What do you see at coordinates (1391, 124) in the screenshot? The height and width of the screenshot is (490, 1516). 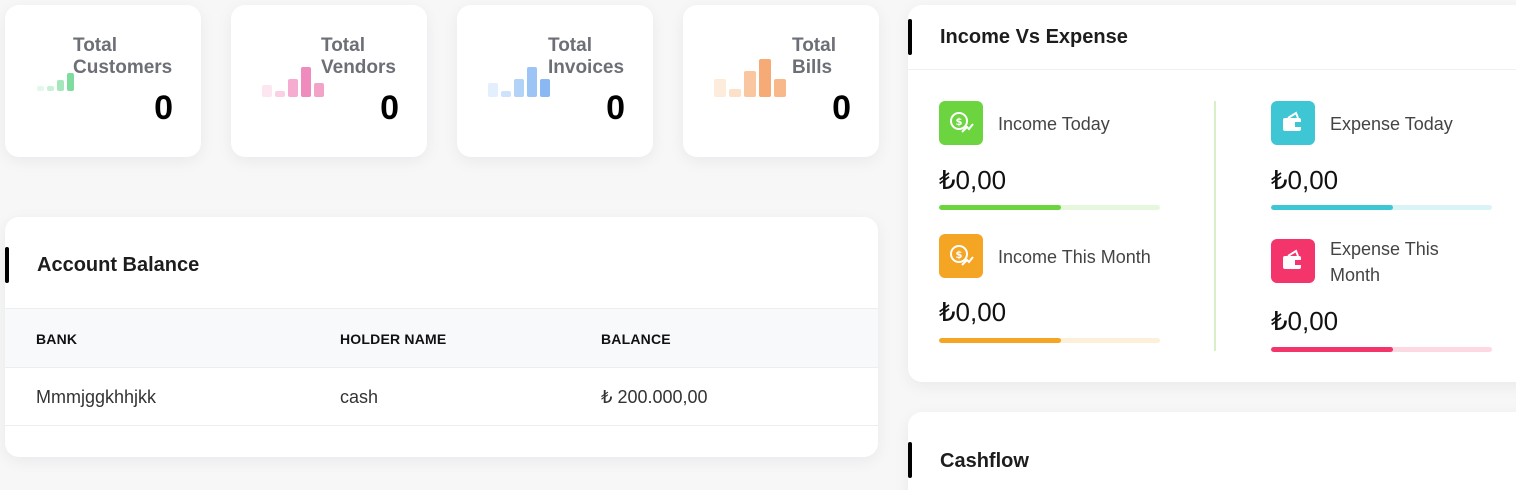 I see `expense-today-label: Expense Today` at bounding box center [1391, 124].